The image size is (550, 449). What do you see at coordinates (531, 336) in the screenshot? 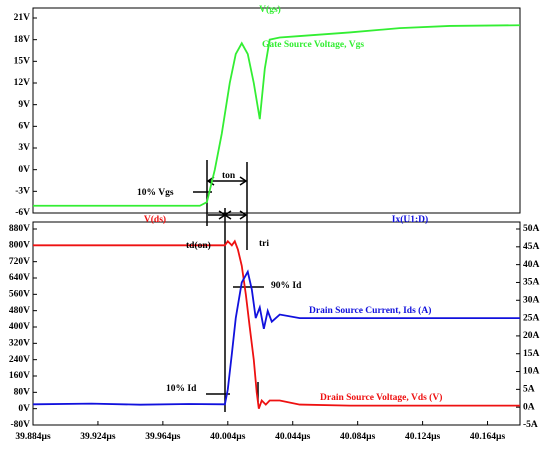
I see `y2-tick-label: 20A` at bounding box center [531, 336].